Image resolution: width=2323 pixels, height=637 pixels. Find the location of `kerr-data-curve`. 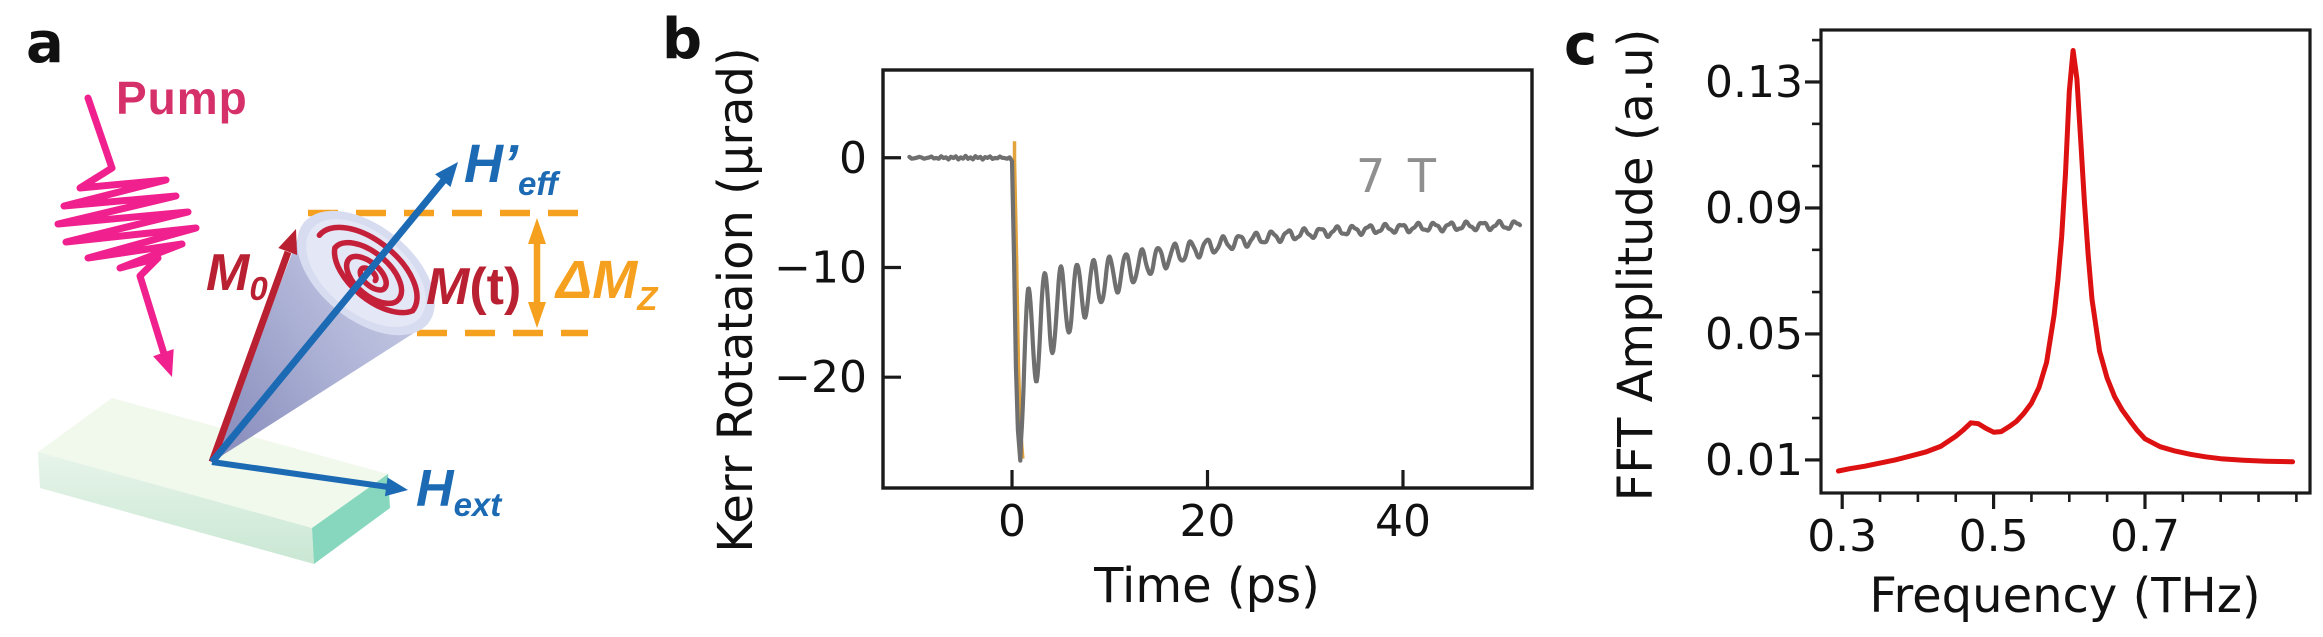

kerr-data-curve is located at coordinates (1215, 308).